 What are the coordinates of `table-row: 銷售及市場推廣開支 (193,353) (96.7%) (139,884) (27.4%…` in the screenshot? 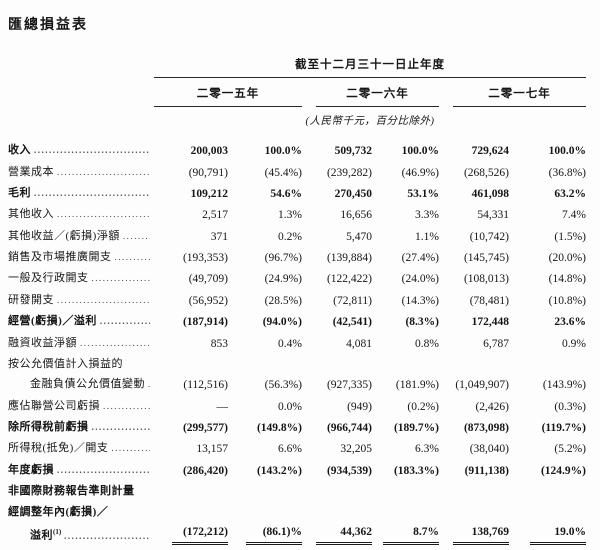 It's located at (297, 257).